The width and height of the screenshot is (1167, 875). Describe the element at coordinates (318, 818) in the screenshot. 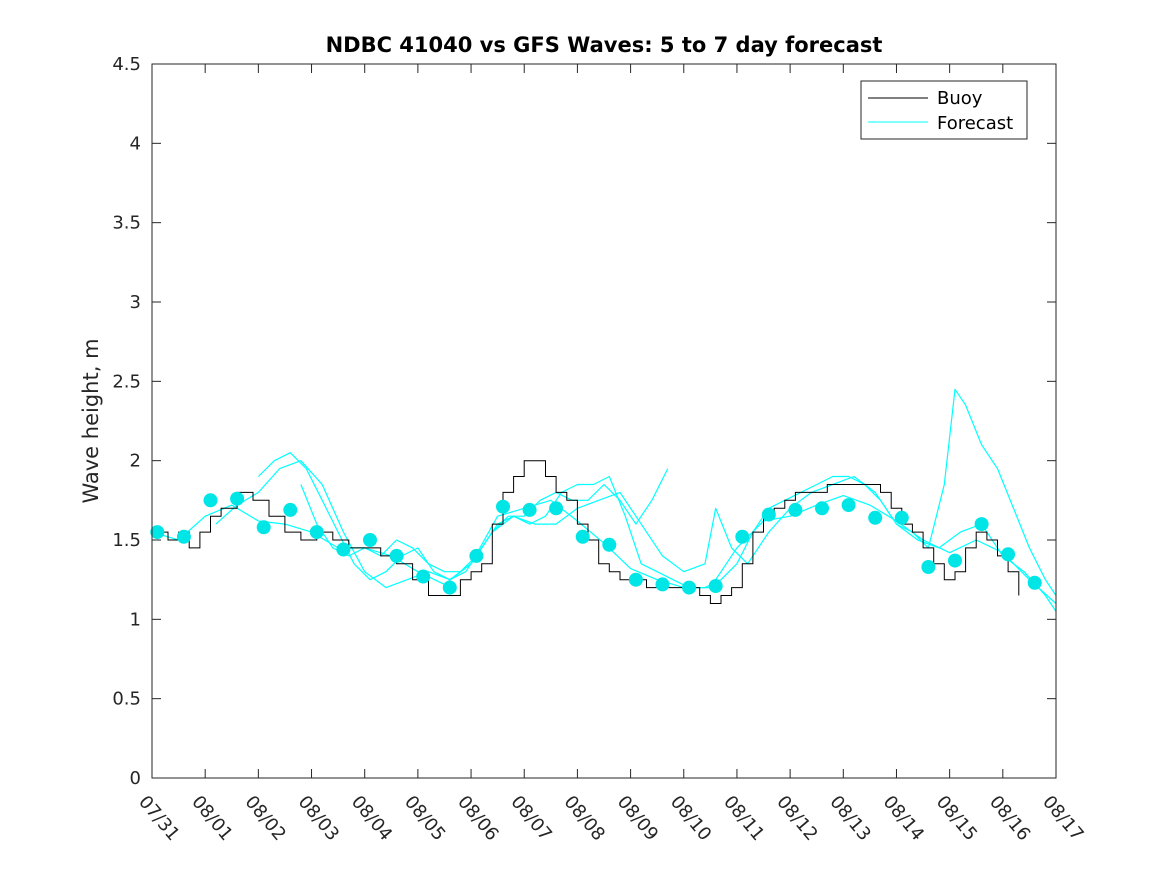

I see `x-tick-label: 08/03` at that location.